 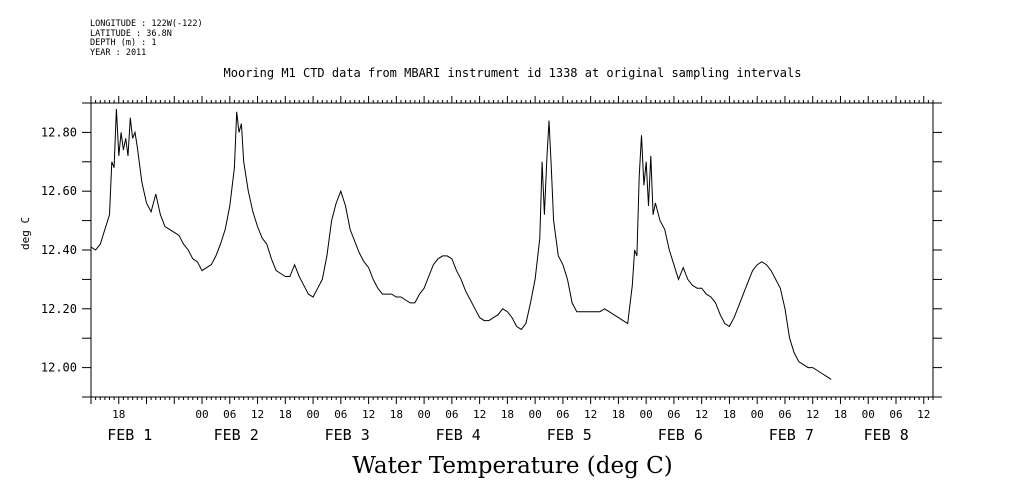 What do you see at coordinates (59, 132) in the screenshot?
I see `y-tick-label: 12.80` at bounding box center [59, 132].